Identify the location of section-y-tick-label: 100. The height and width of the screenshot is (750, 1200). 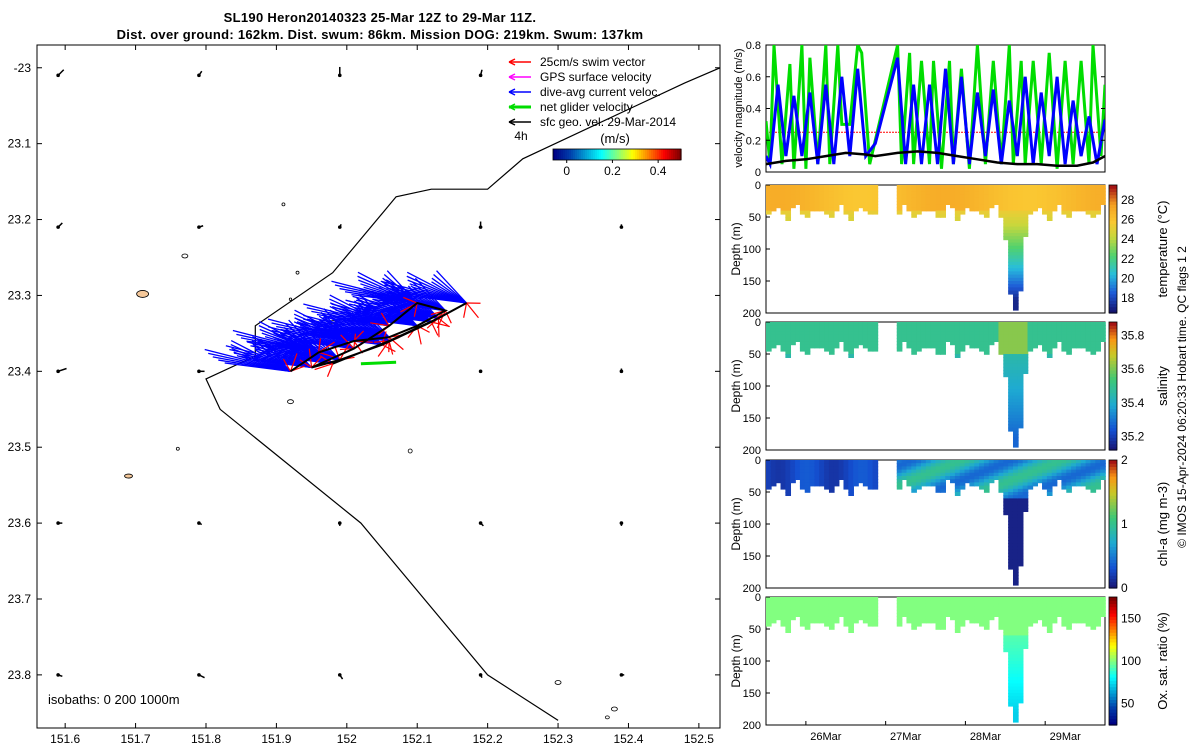
(752, 250).